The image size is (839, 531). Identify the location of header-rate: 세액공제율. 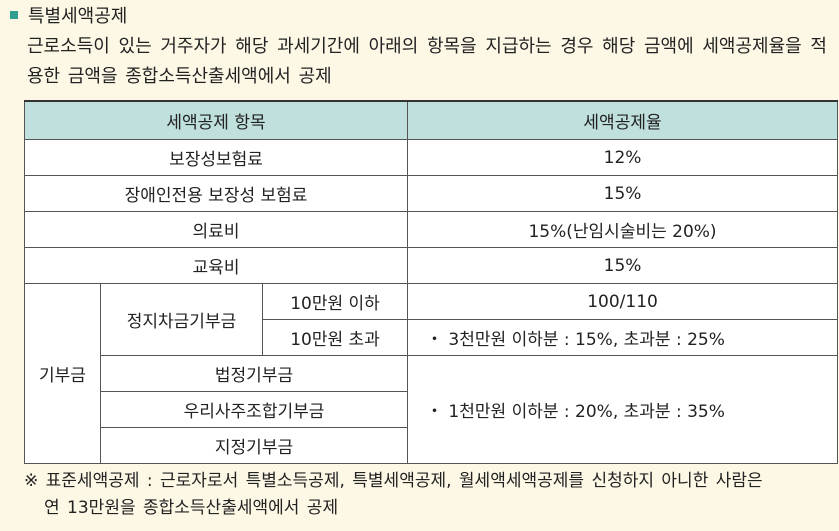
(623, 120).